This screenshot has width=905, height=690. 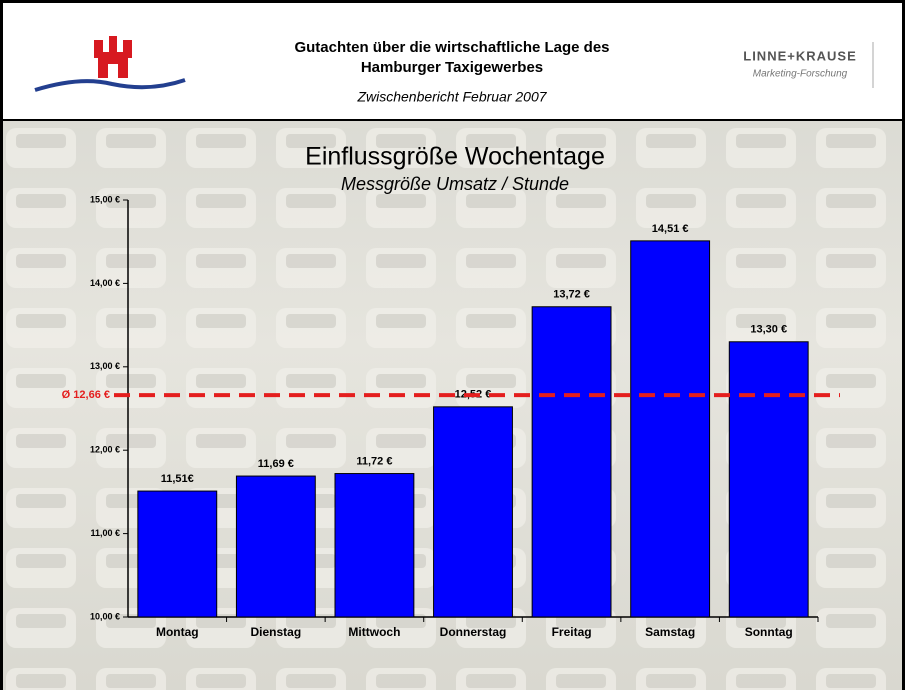 I want to click on x-tick-label: Dienstag, so click(x=276, y=632).